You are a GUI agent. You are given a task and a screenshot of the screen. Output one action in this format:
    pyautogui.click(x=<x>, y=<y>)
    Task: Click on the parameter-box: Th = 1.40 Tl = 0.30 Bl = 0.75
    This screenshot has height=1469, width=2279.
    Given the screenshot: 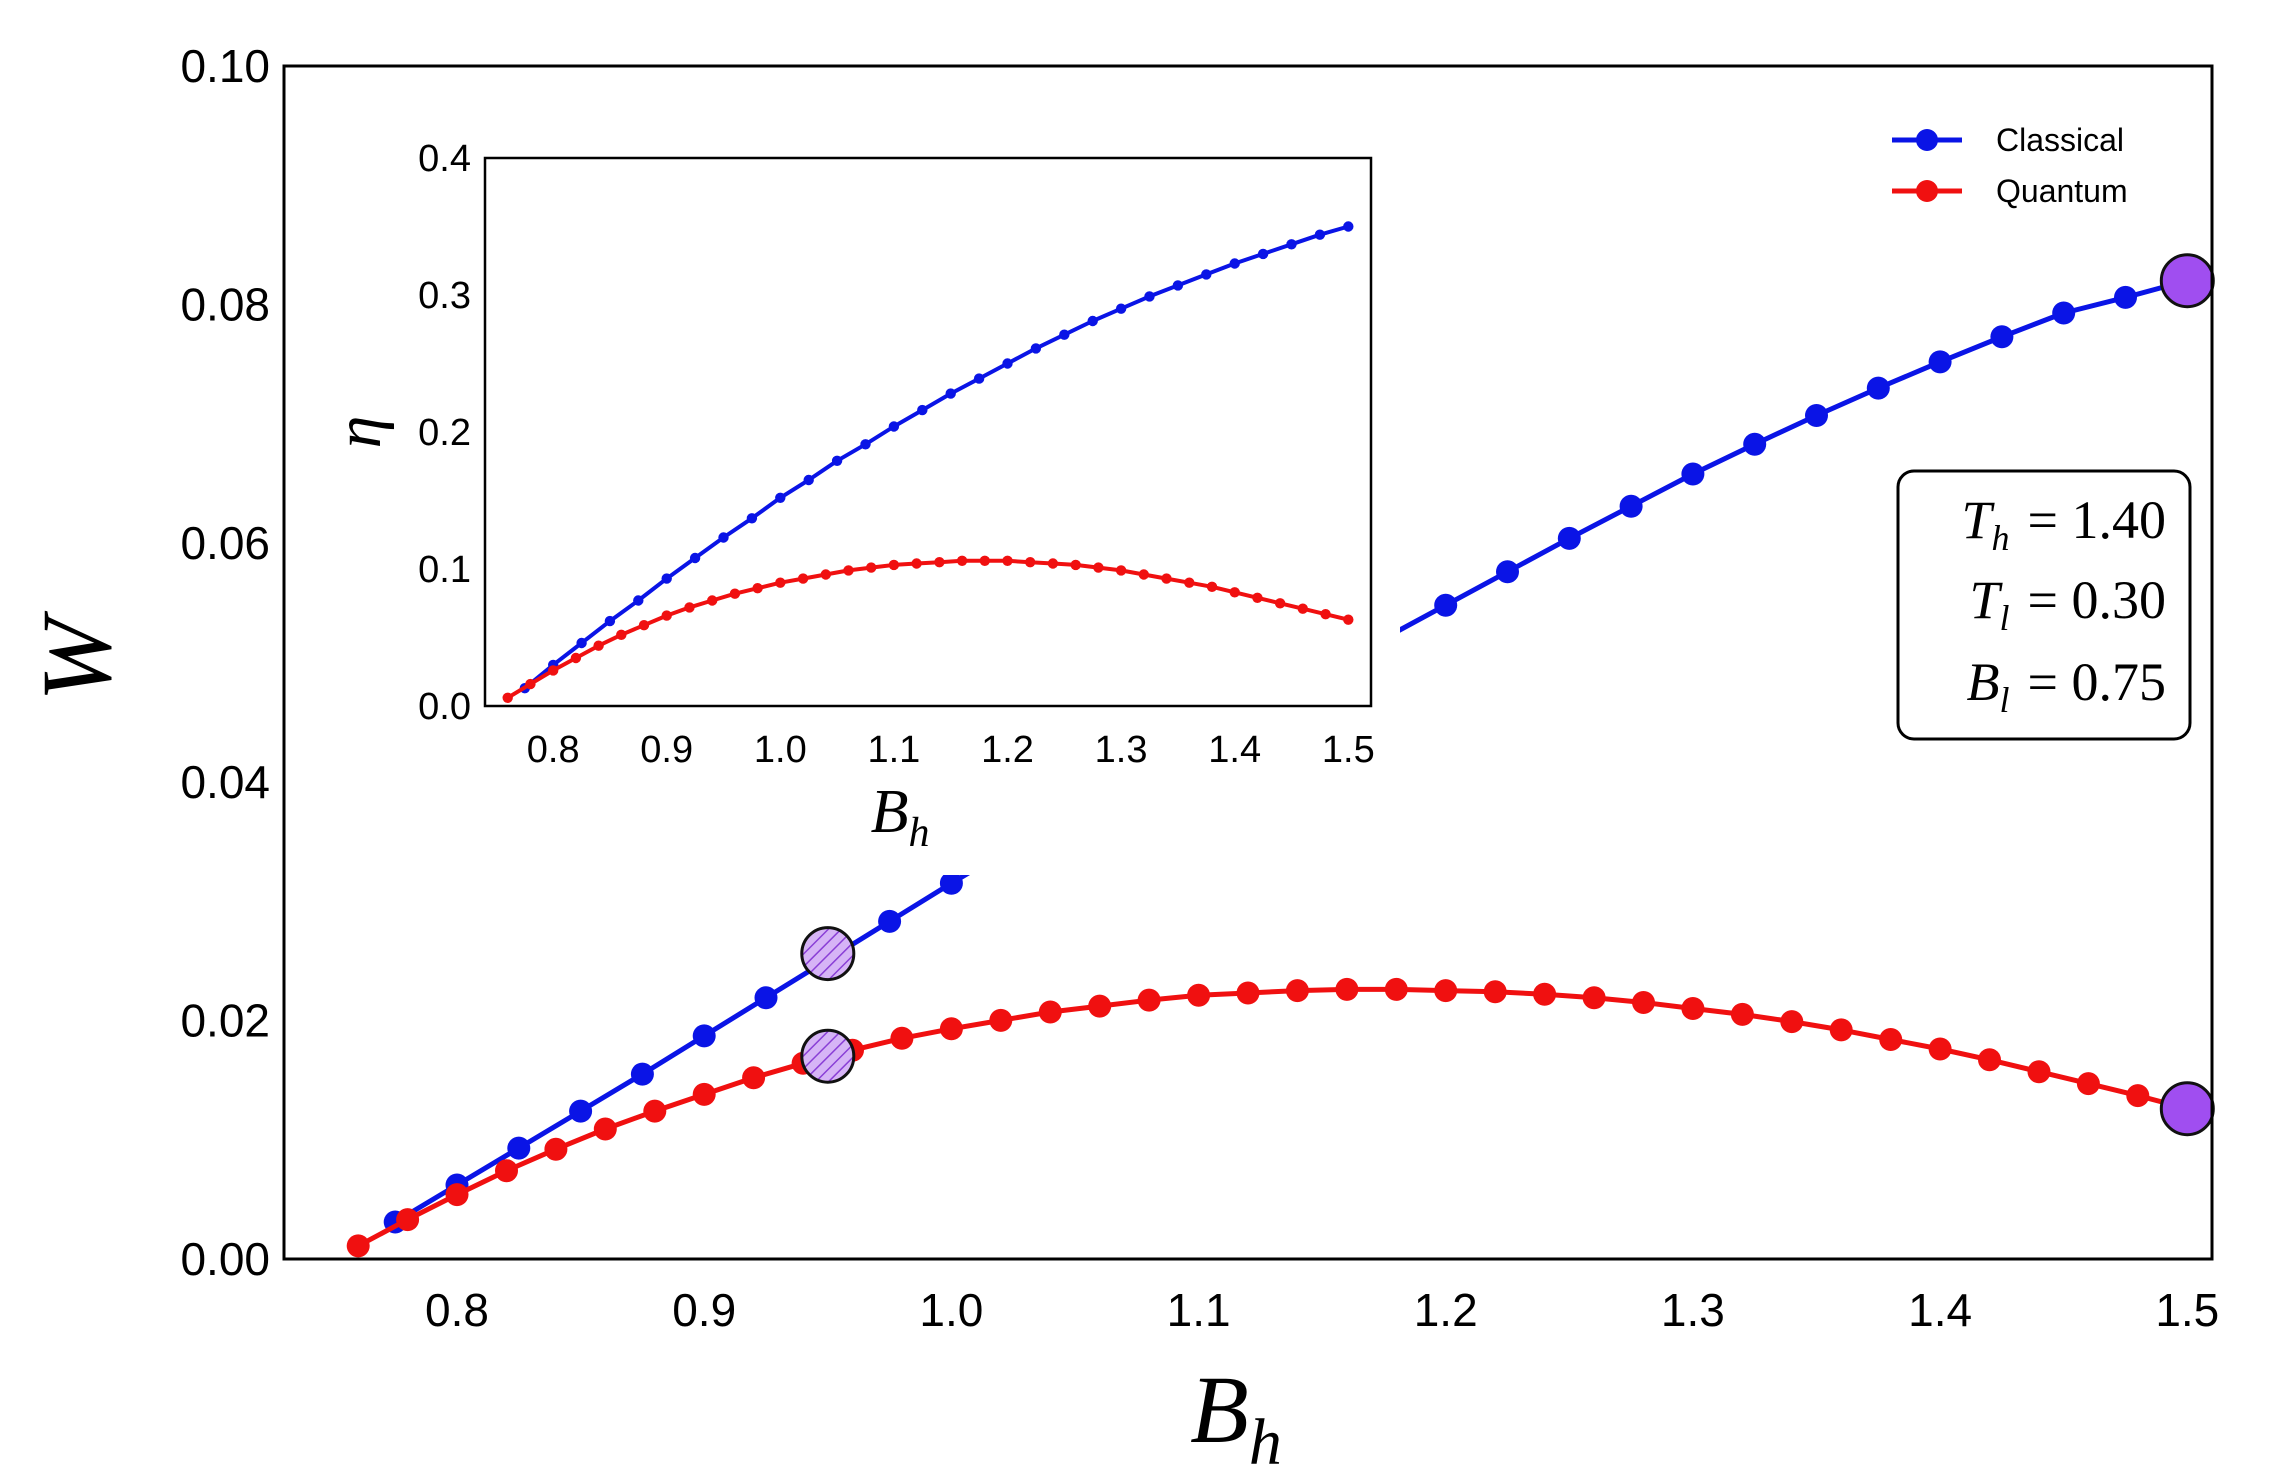 What is the action you would take?
    pyautogui.click(x=2044, y=605)
    